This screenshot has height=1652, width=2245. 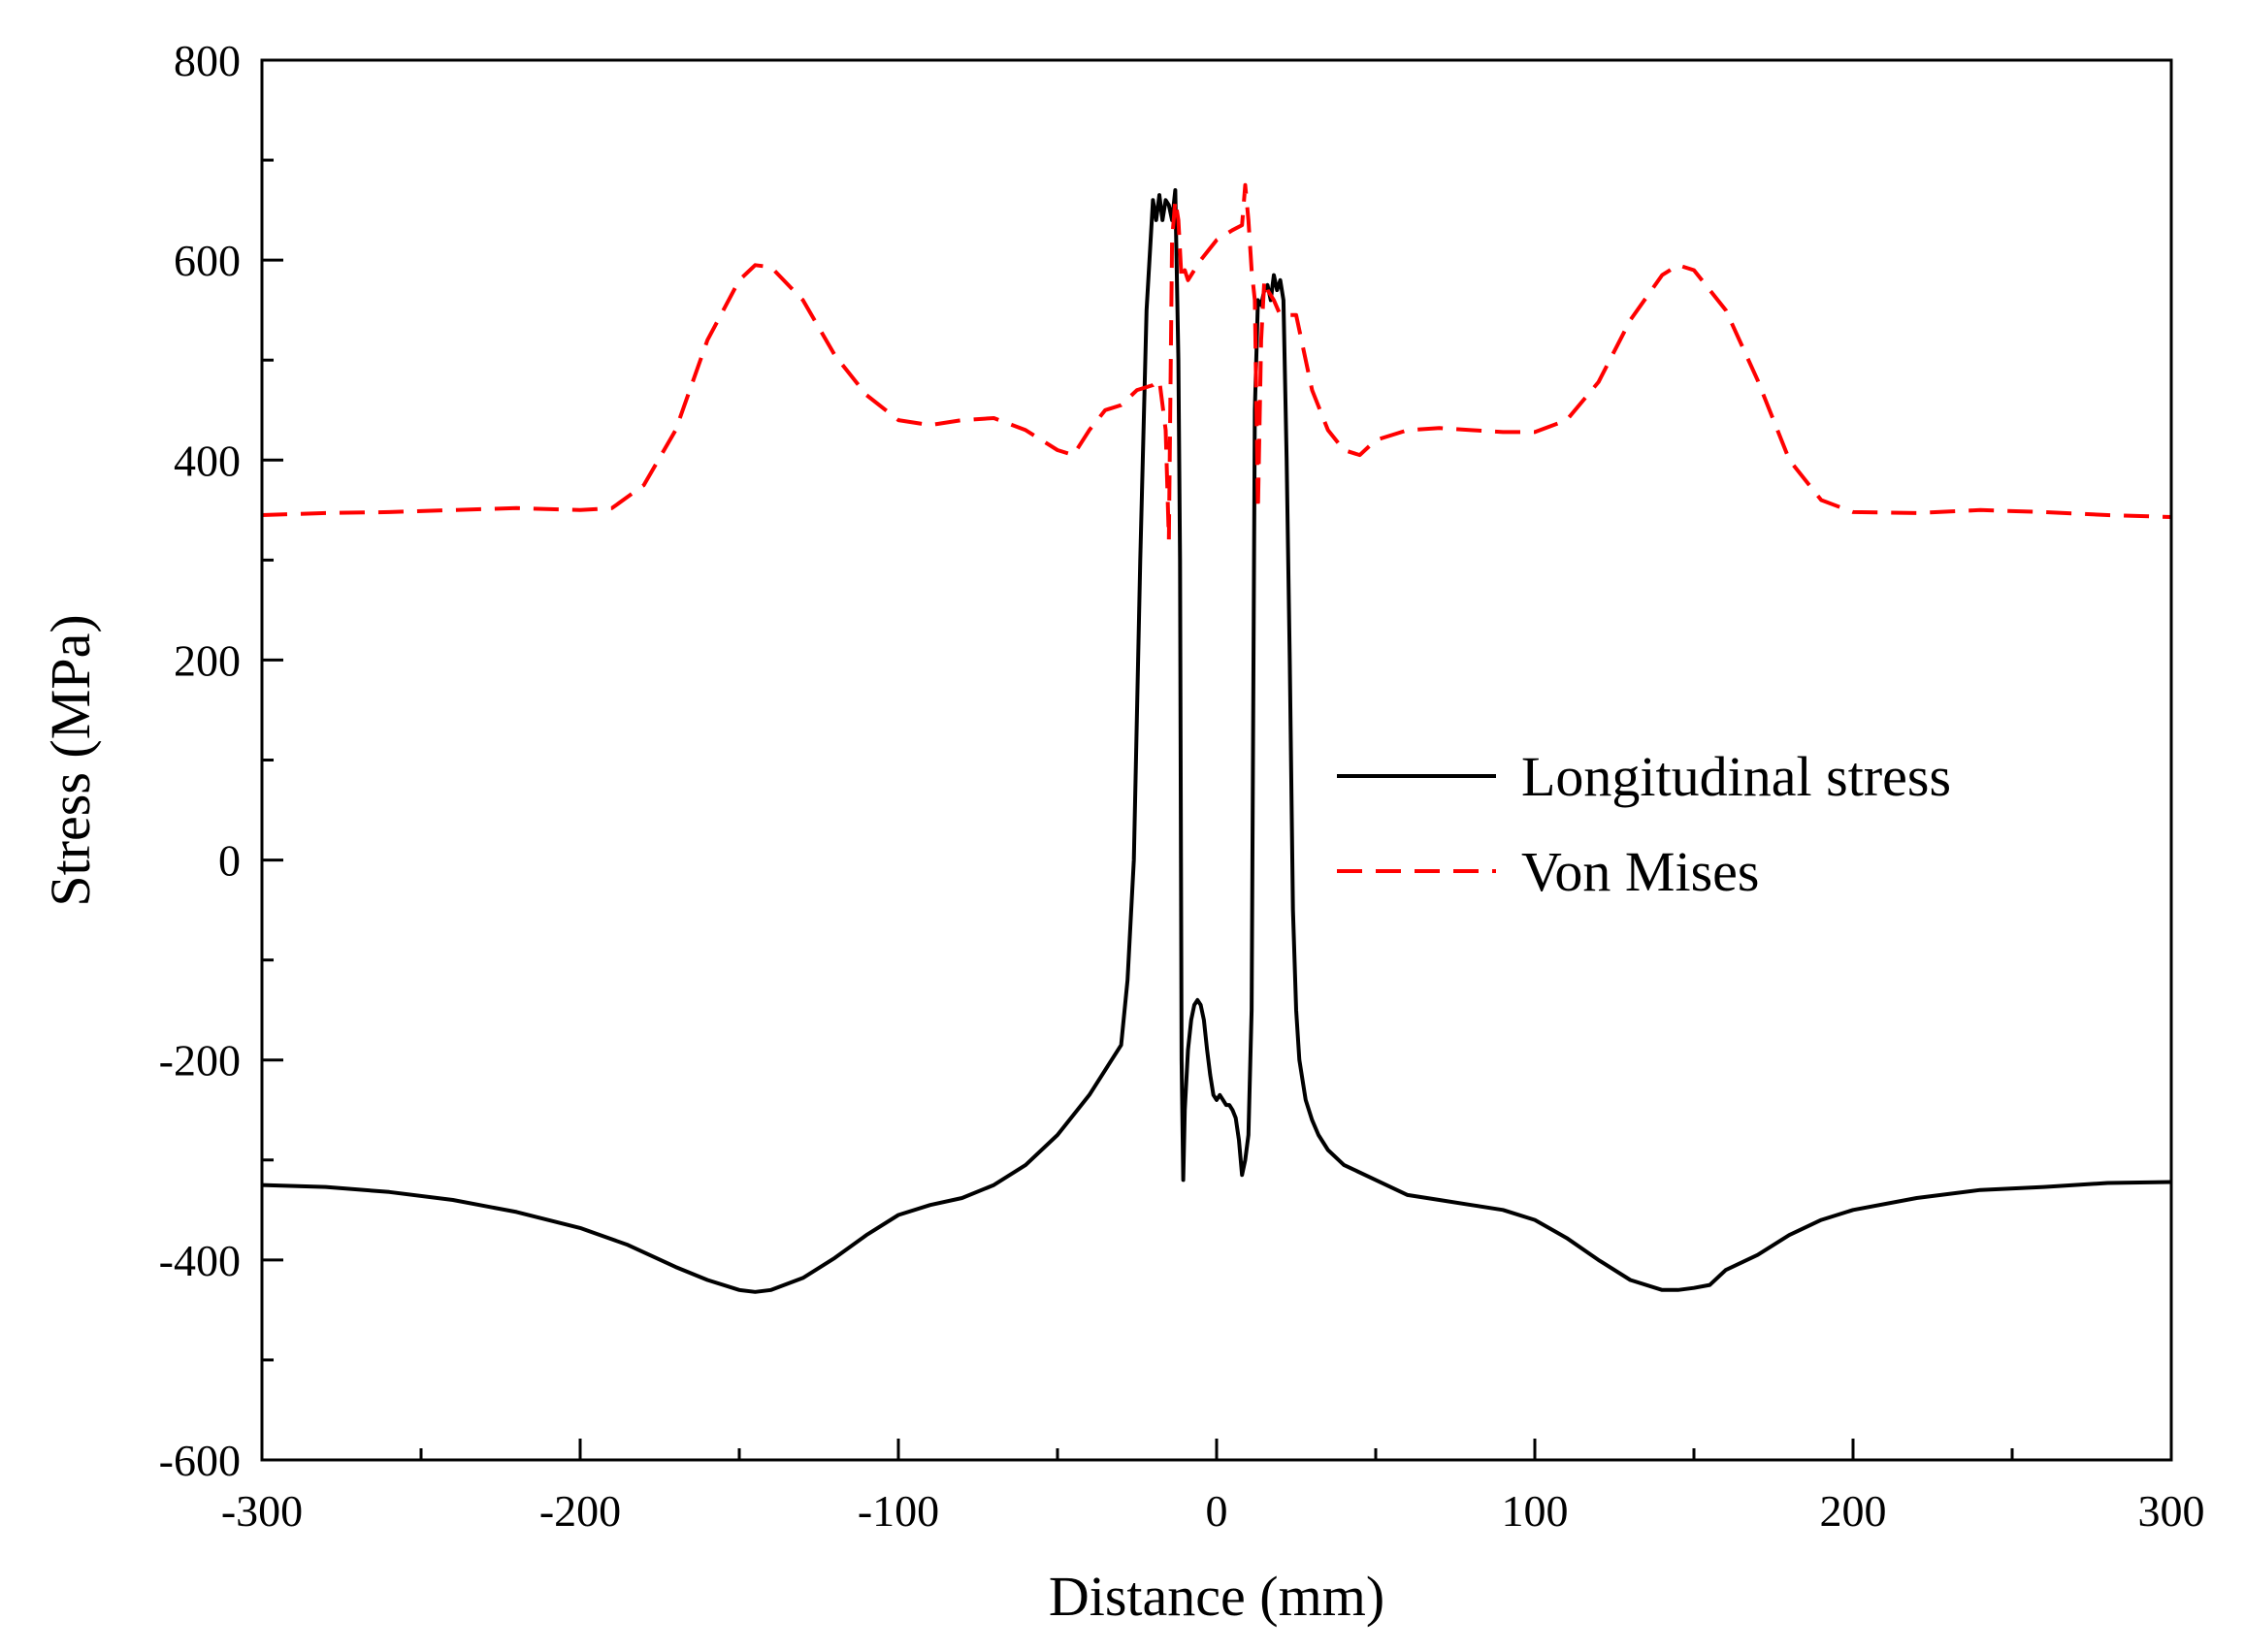 What do you see at coordinates (229, 861) in the screenshot?
I see `y-tick-label: 0` at bounding box center [229, 861].